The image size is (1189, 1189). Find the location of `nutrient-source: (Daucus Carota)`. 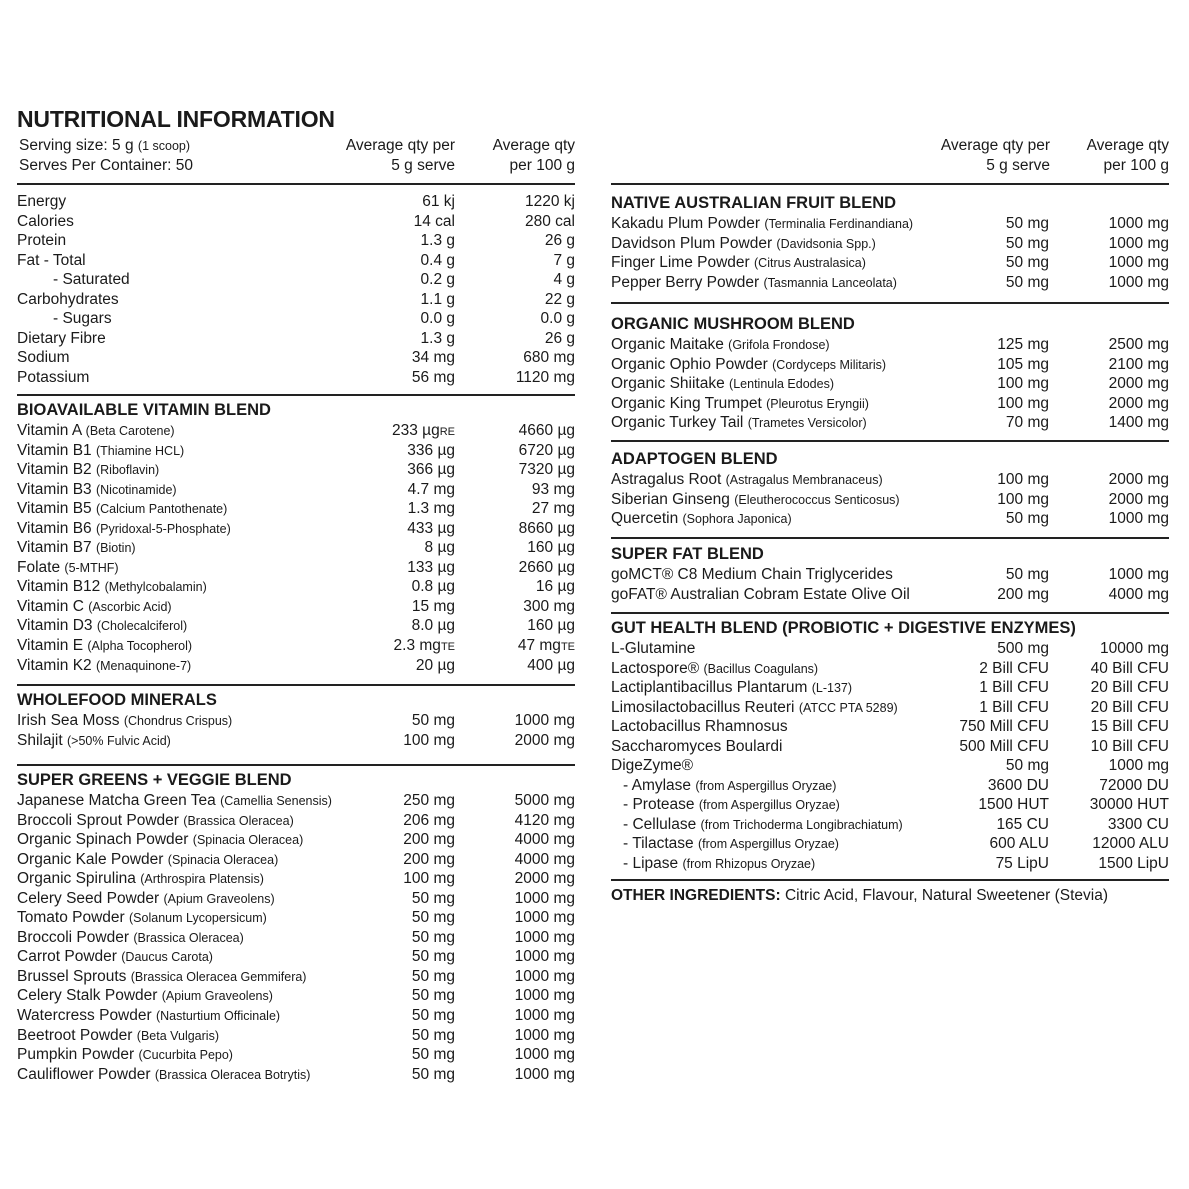

nutrient-source: (Daucus Carota) is located at coordinates (167, 957).